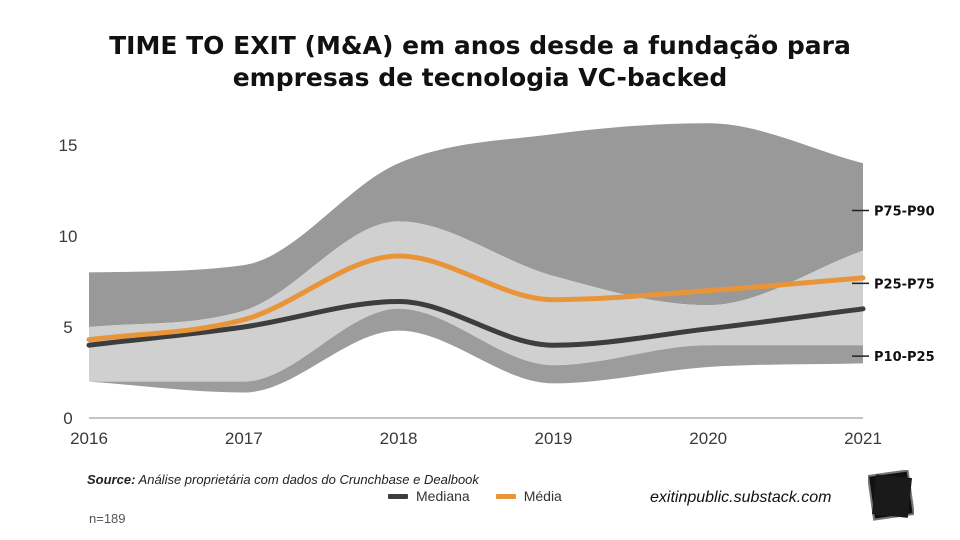 The height and width of the screenshot is (540, 960). Describe the element at coordinates (399, 438) in the screenshot. I see `x-tick-label: 2018` at that location.